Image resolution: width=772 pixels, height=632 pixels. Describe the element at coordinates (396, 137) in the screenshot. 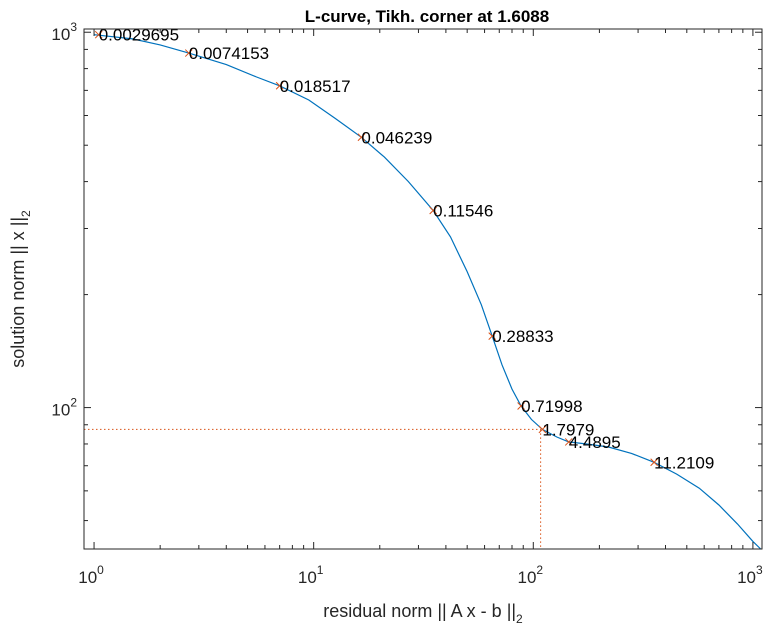

I see `point-label: 0.046239` at that location.